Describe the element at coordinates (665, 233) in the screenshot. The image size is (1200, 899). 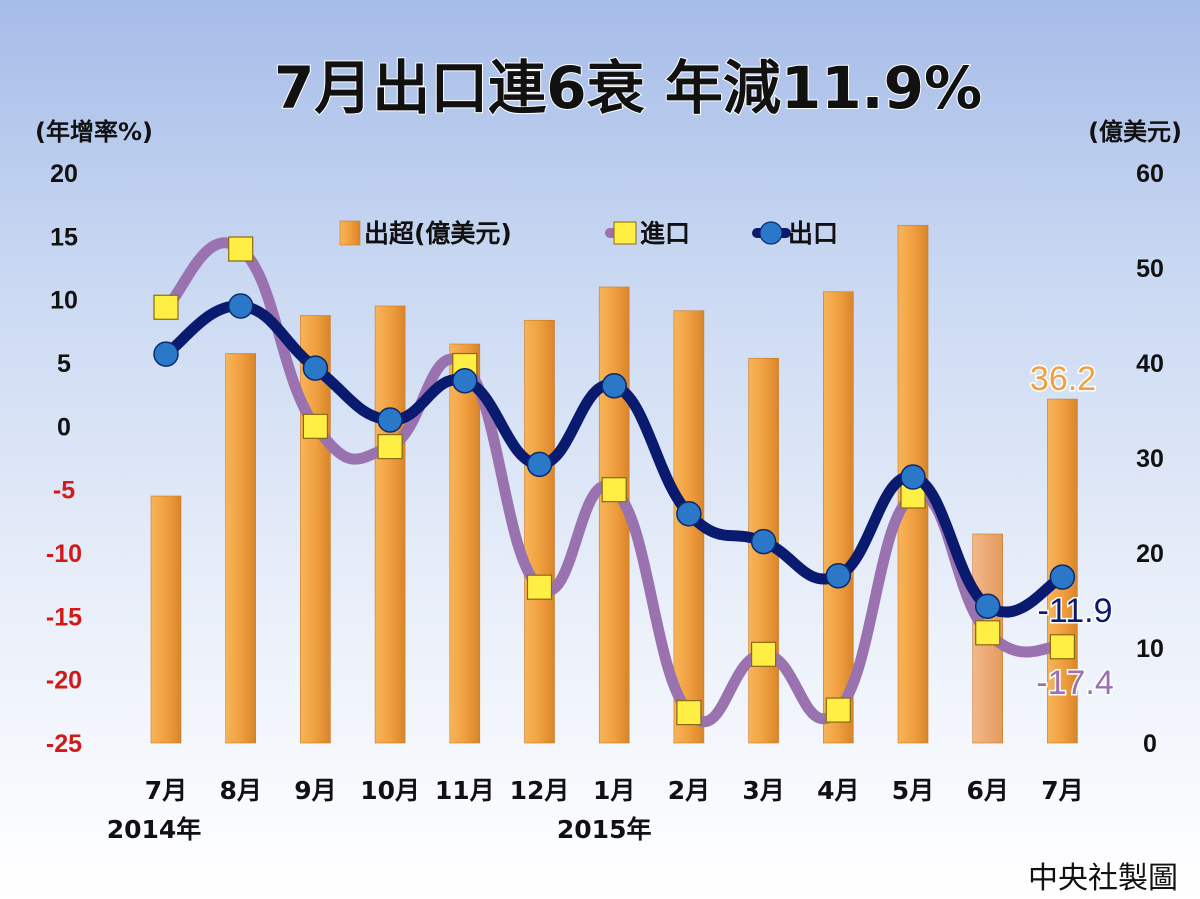
I see `legend-label-import: 進口` at that location.